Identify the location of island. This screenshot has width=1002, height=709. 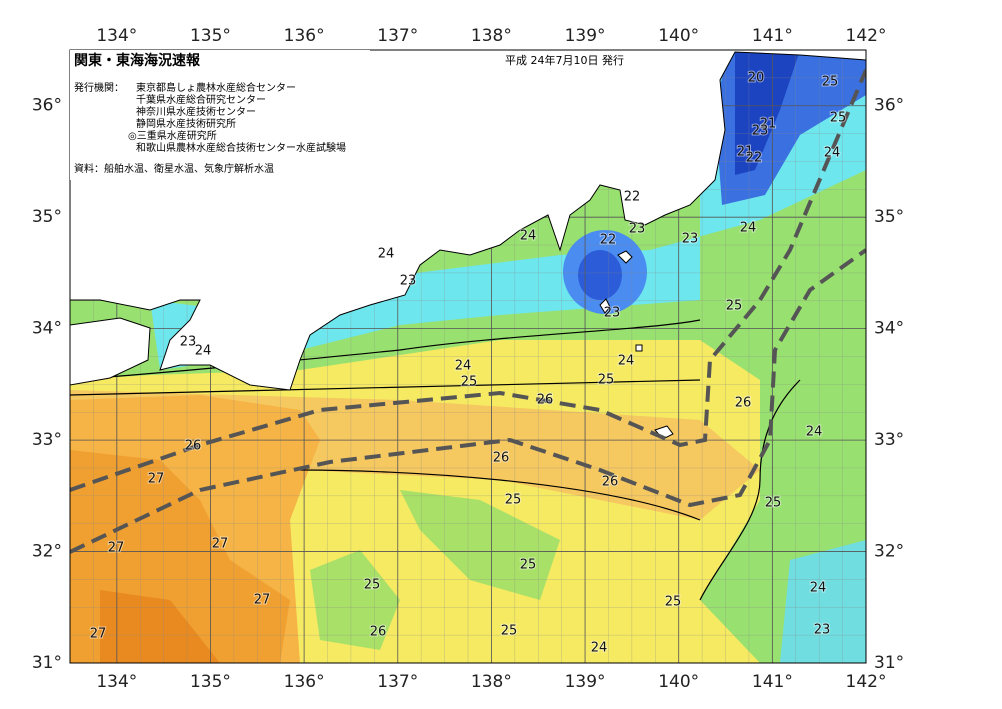
(636, 345).